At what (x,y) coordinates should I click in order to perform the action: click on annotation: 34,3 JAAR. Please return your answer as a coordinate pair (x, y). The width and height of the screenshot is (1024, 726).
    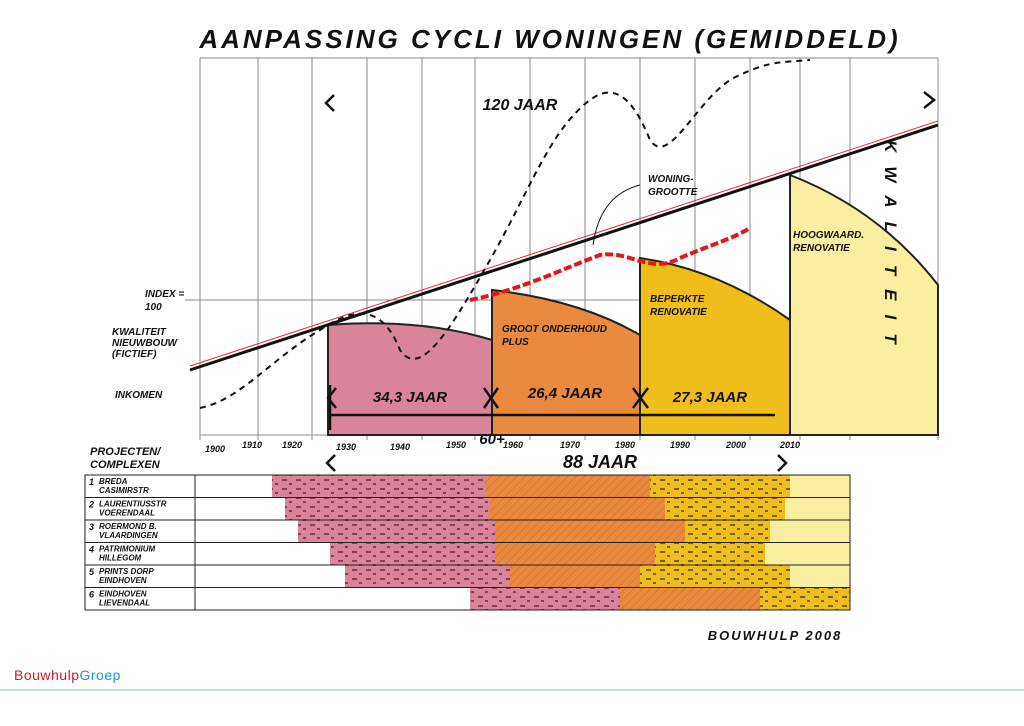
    Looking at the image, I should click on (410, 397).